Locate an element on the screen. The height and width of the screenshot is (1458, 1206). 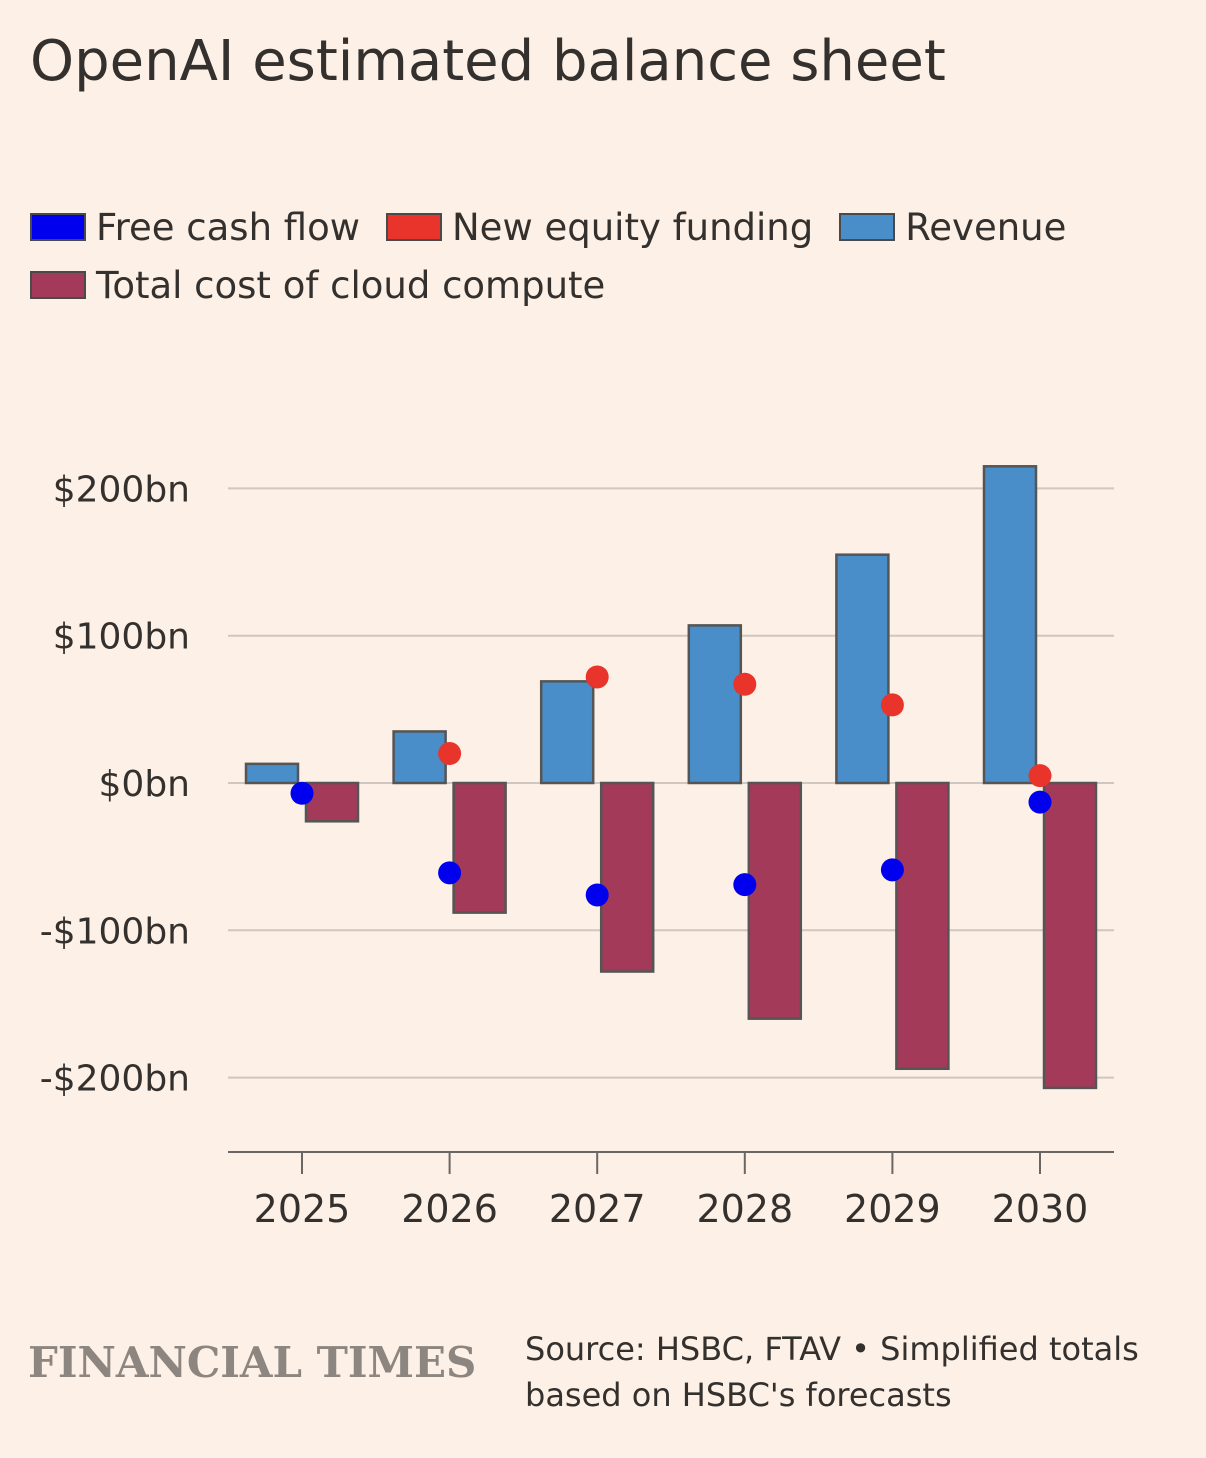
y-tick-label: -$200bn is located at coordinates (115, 1079).